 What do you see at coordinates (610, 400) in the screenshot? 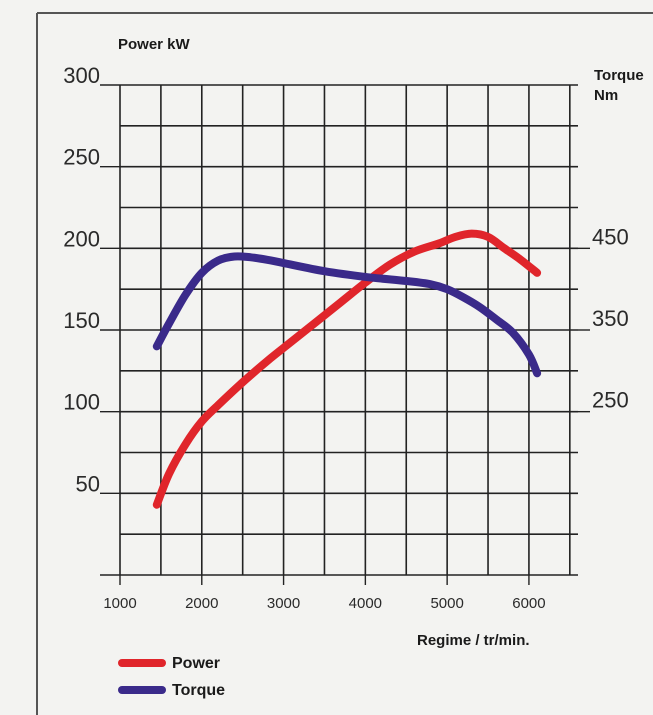
I see `y-right-tick-label-0: 250` at bounding box center [610, 400].